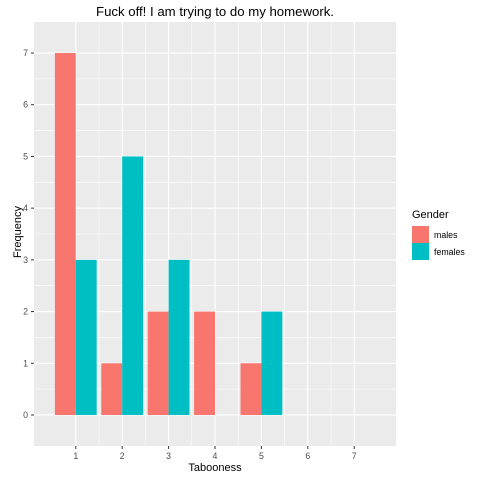  What do you see at coordinates (25, 260) in the screenshot?
I see `y-tick-label: 3` at bounding box center [25, 260].